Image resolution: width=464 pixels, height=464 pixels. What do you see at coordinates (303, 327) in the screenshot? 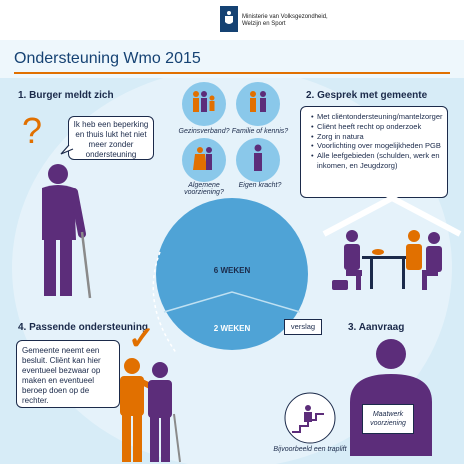
I see `verslag-tag: verslag` at bounding box center [303, 327].